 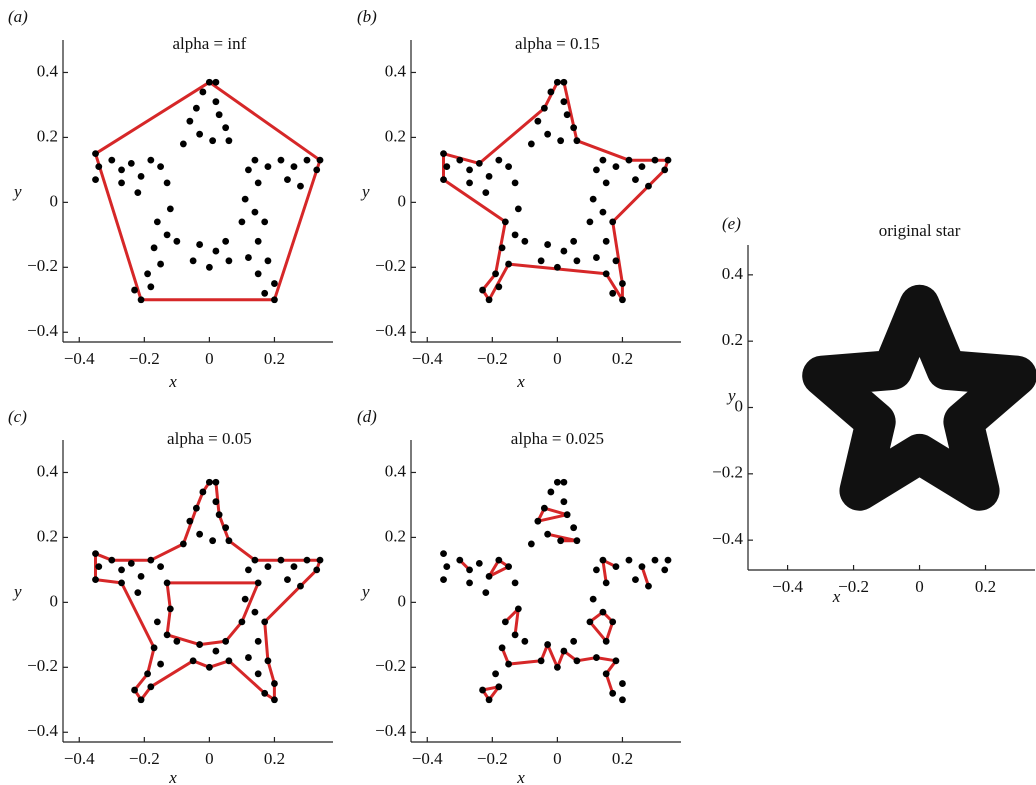 I want to click on y-tick-label: 0, so click(x=739, y=405).